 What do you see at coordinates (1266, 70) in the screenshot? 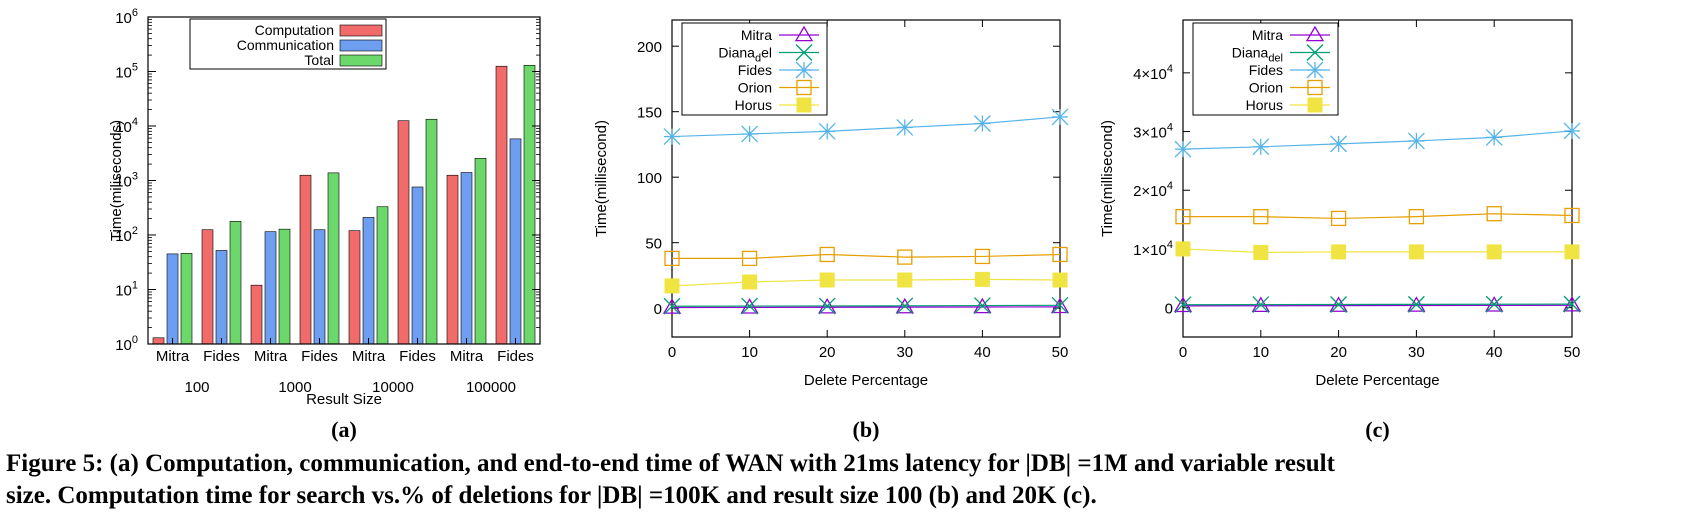
I see `legend-label-c: Fides` at bounding box center [1266, 70].